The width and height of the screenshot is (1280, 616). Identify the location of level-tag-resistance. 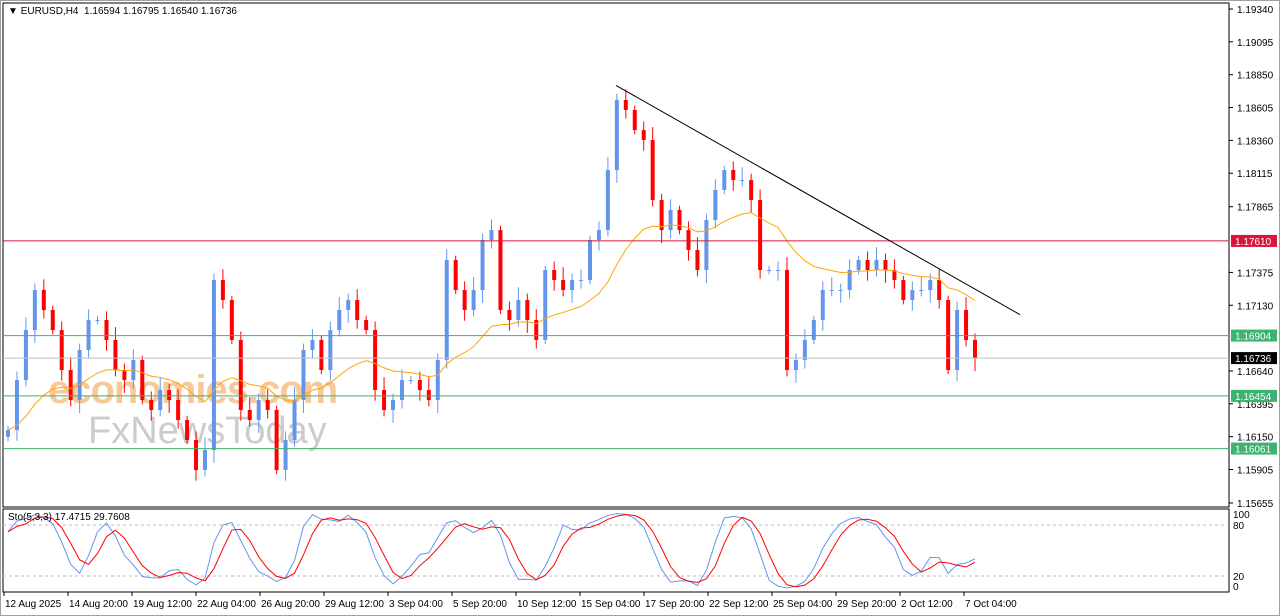
(1254, 240).